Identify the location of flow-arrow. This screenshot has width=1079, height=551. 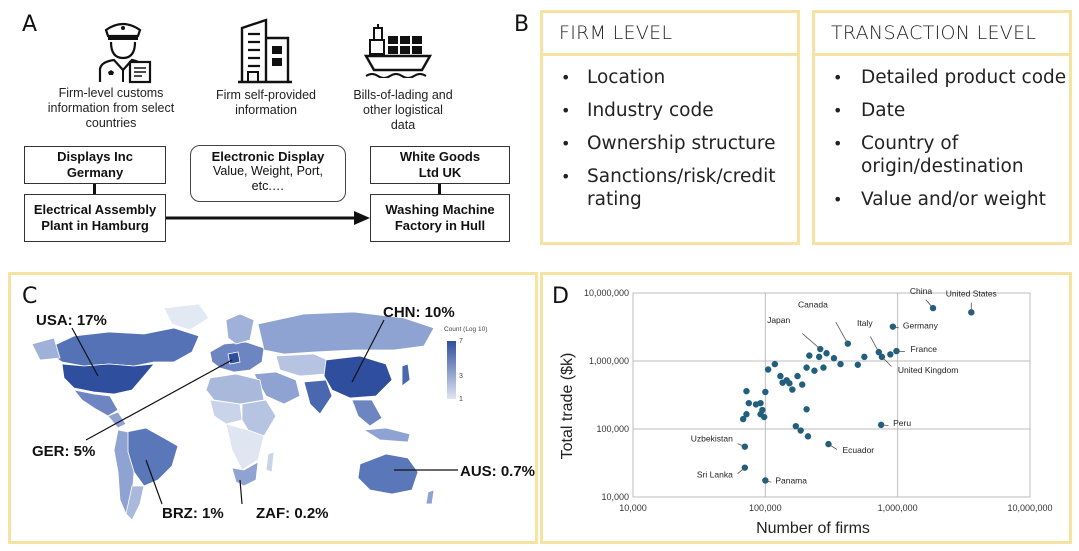
(268, 218).